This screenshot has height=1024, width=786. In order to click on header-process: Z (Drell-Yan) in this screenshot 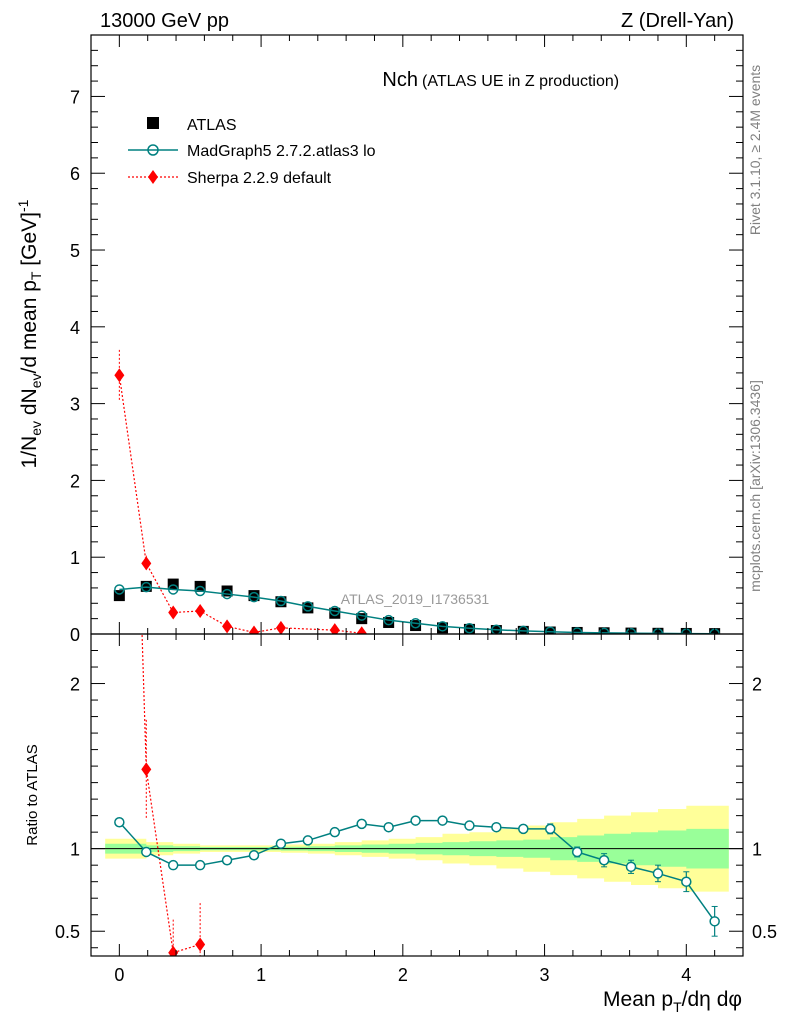, I will do `click(677, 21)`.